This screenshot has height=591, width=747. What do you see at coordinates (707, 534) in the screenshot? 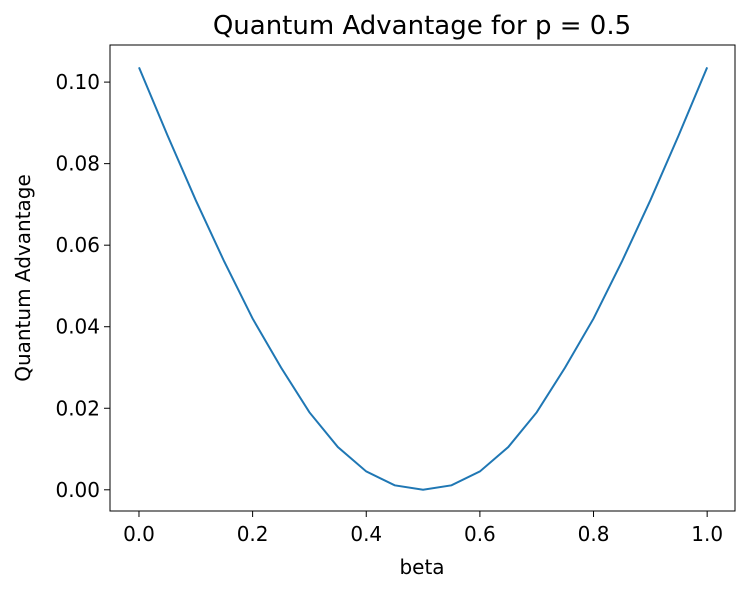
I see `x-tick-label: 1.0` at bounding box center [707, 534].